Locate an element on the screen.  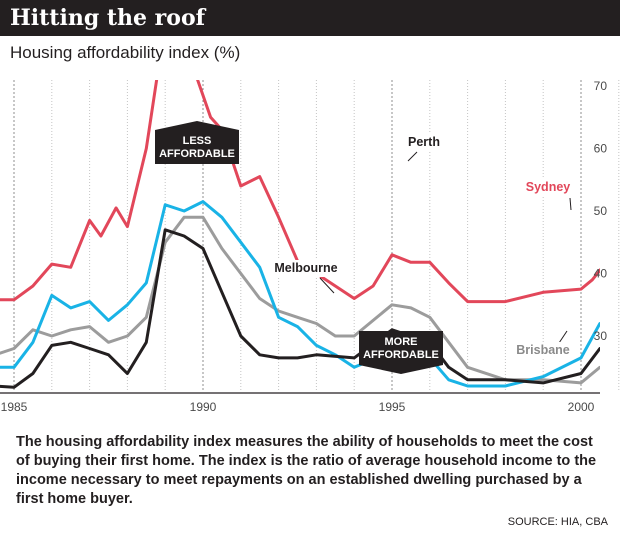
more-affordable-annotation-arrow is located at coordinates (401, 352).